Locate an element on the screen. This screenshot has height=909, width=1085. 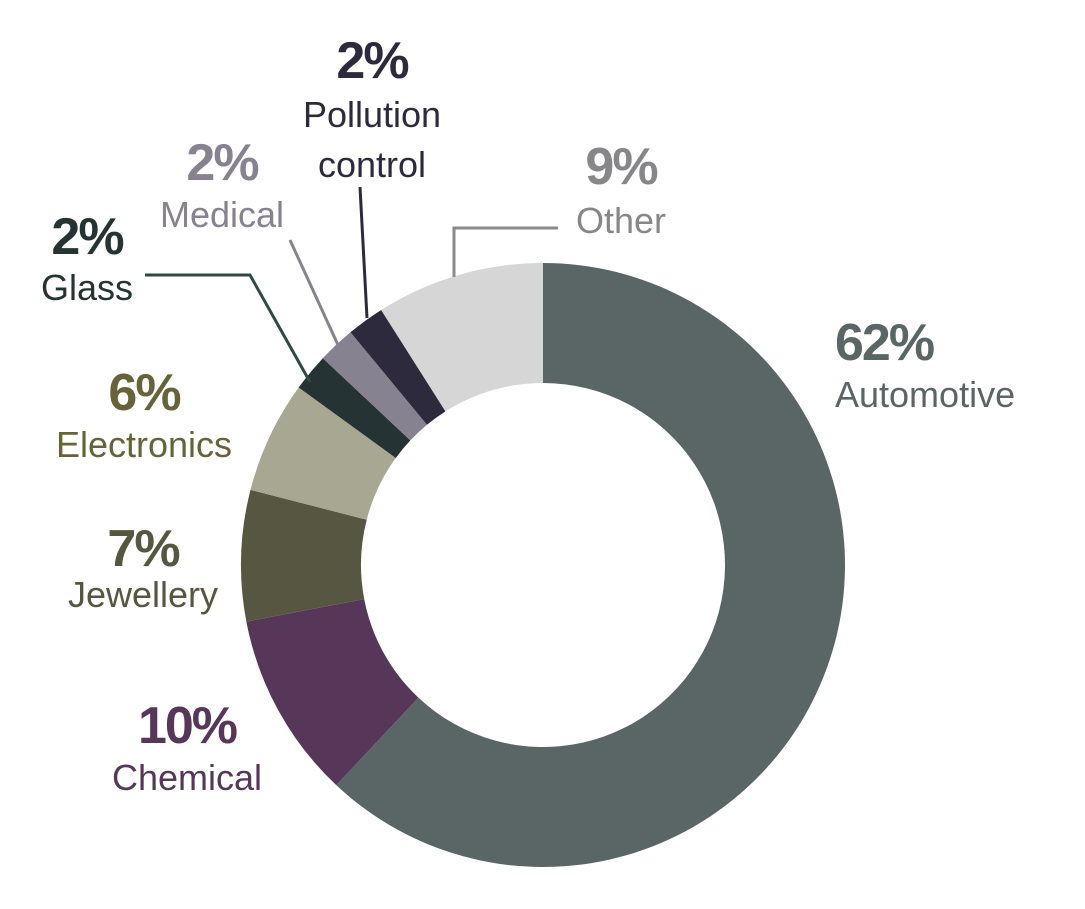
category-label-automotive: Automotive is located at coordinates (925, 394).